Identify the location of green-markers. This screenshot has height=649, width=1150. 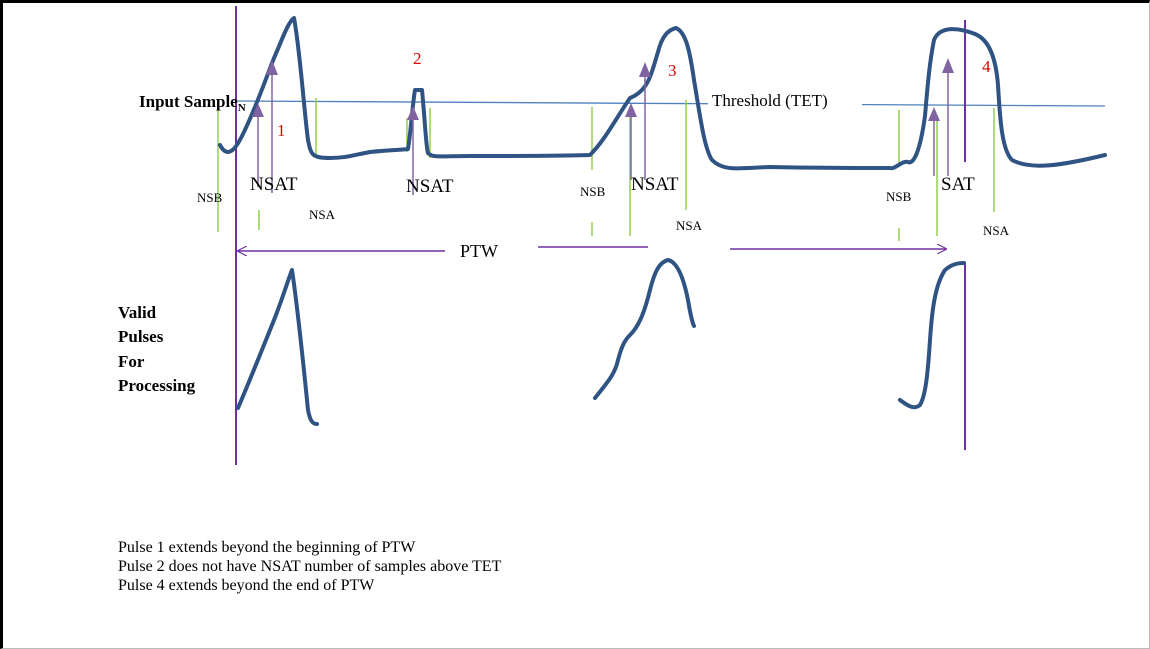
(606, 169).